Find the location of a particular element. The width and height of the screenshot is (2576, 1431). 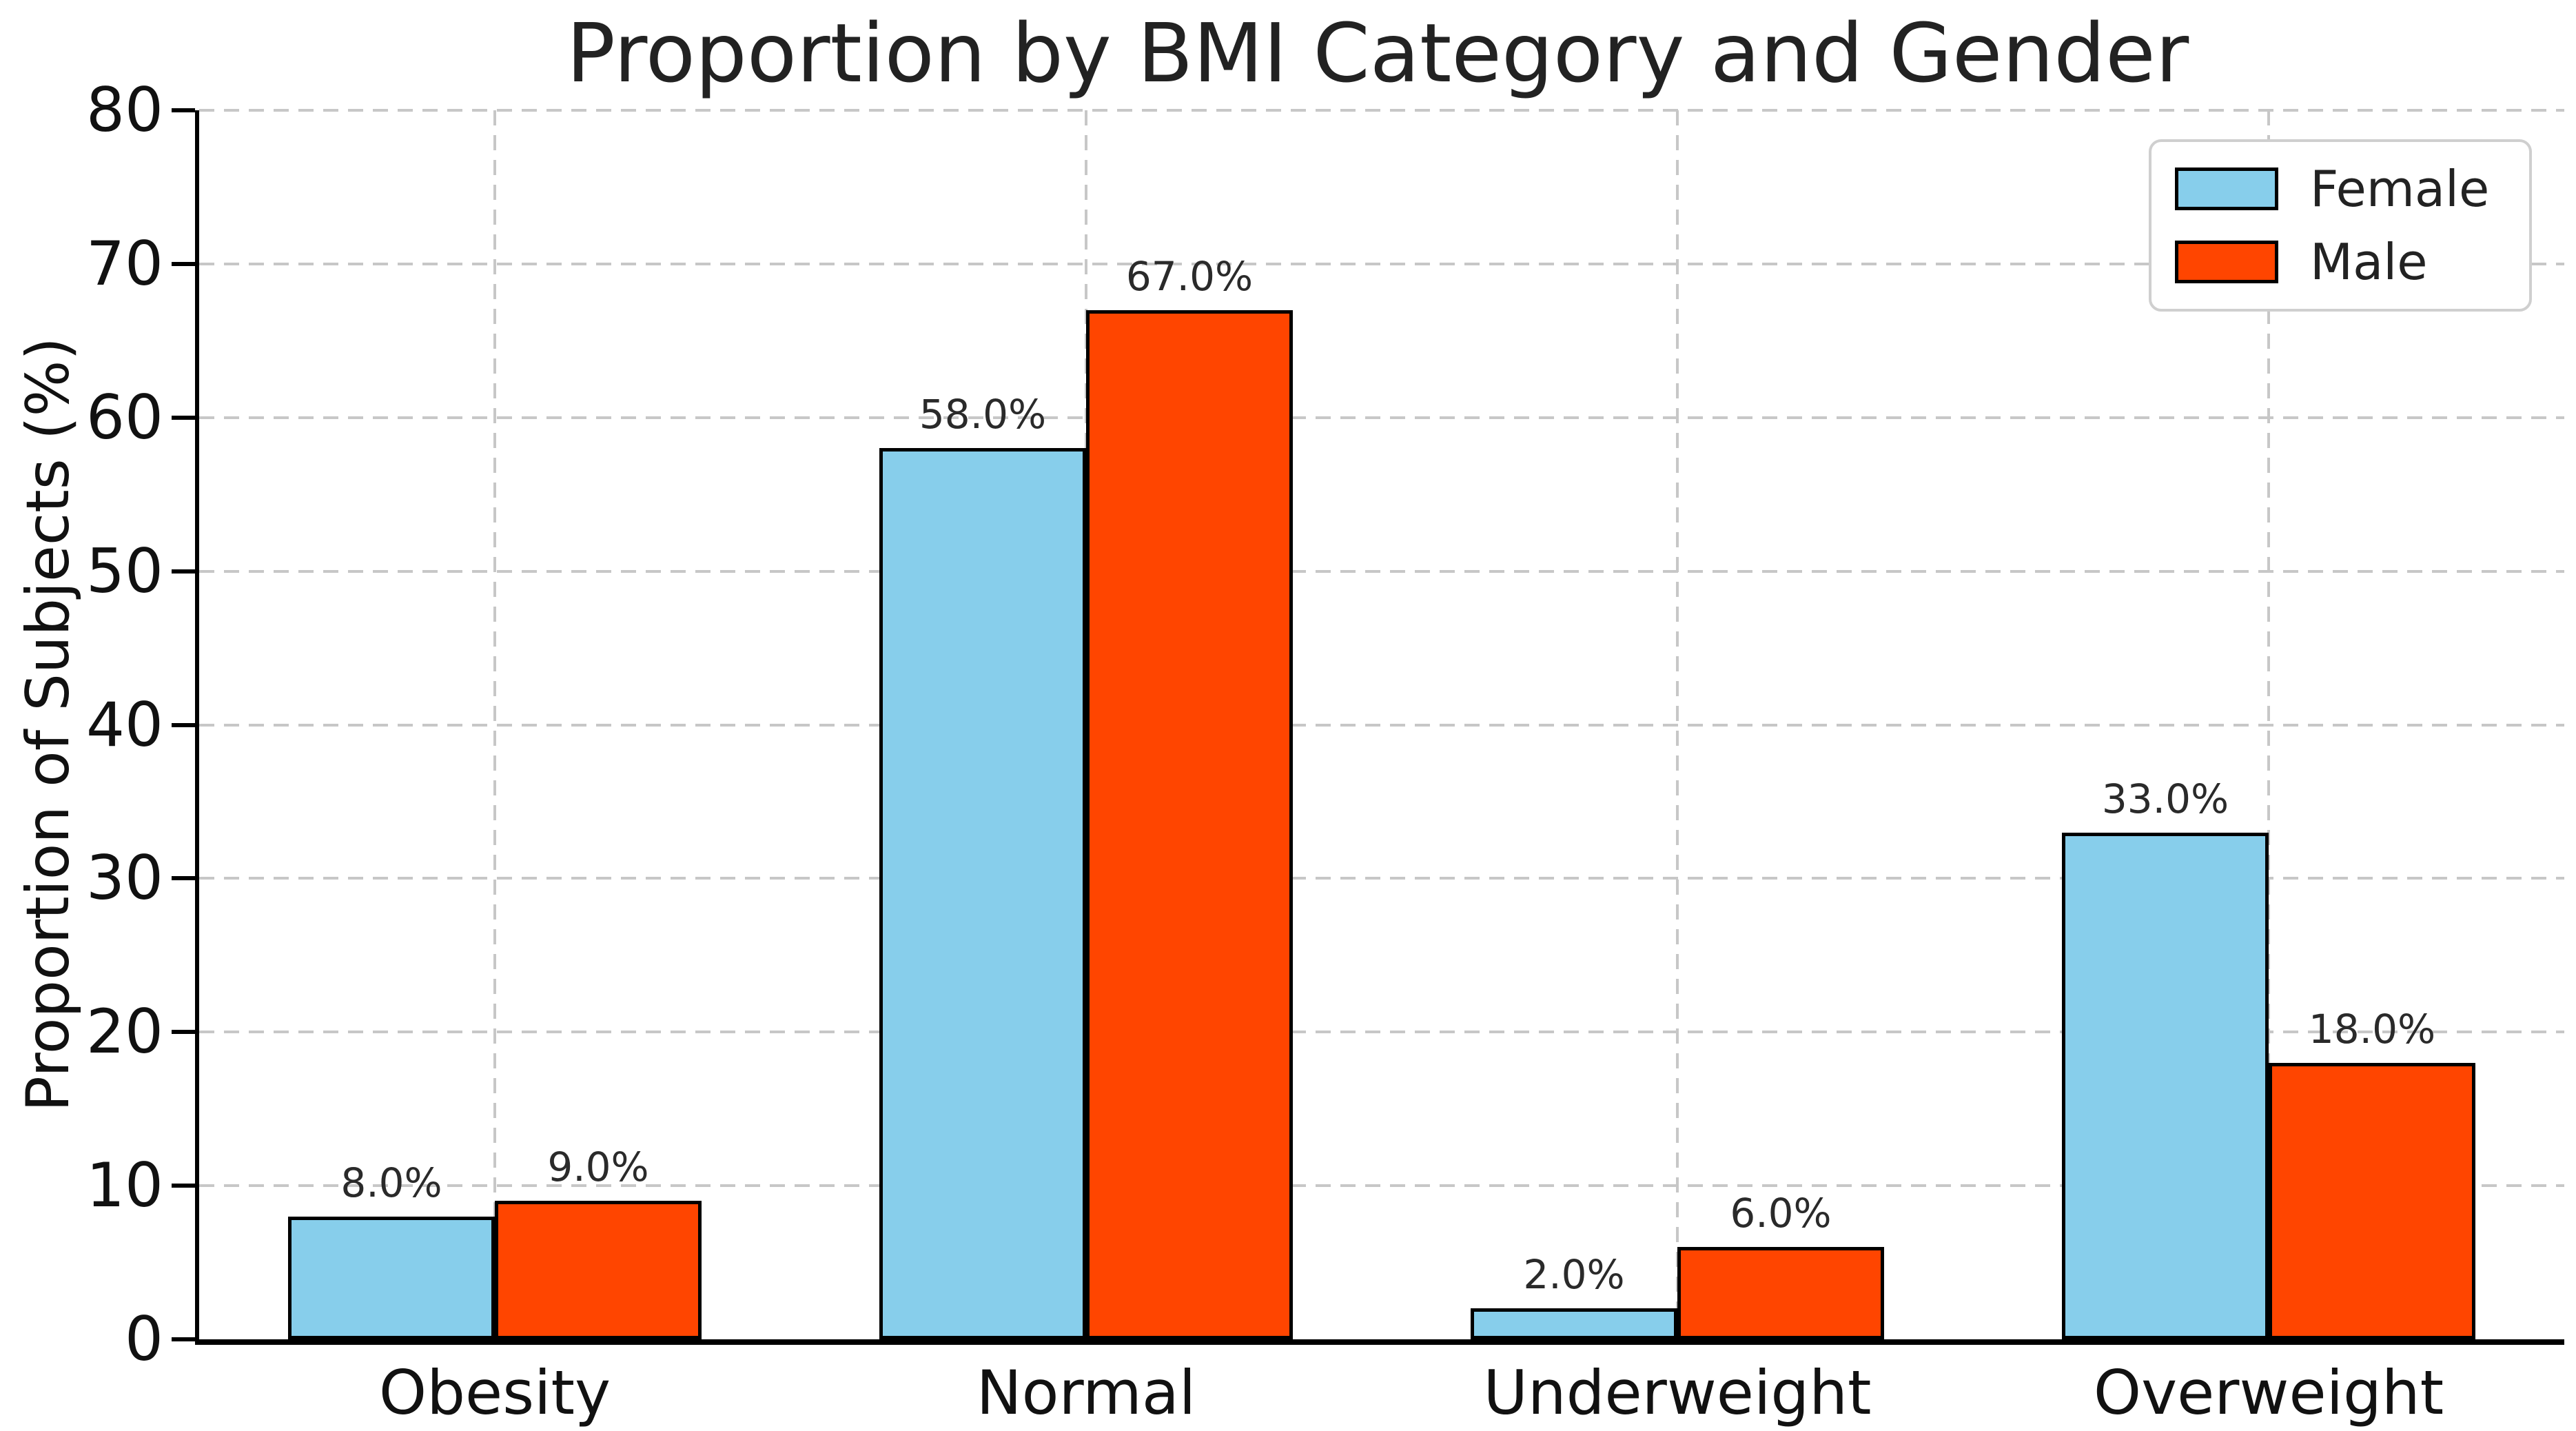

chart-title: Proportion by BMI Category and Gender is located at coordinates (1377, 53).